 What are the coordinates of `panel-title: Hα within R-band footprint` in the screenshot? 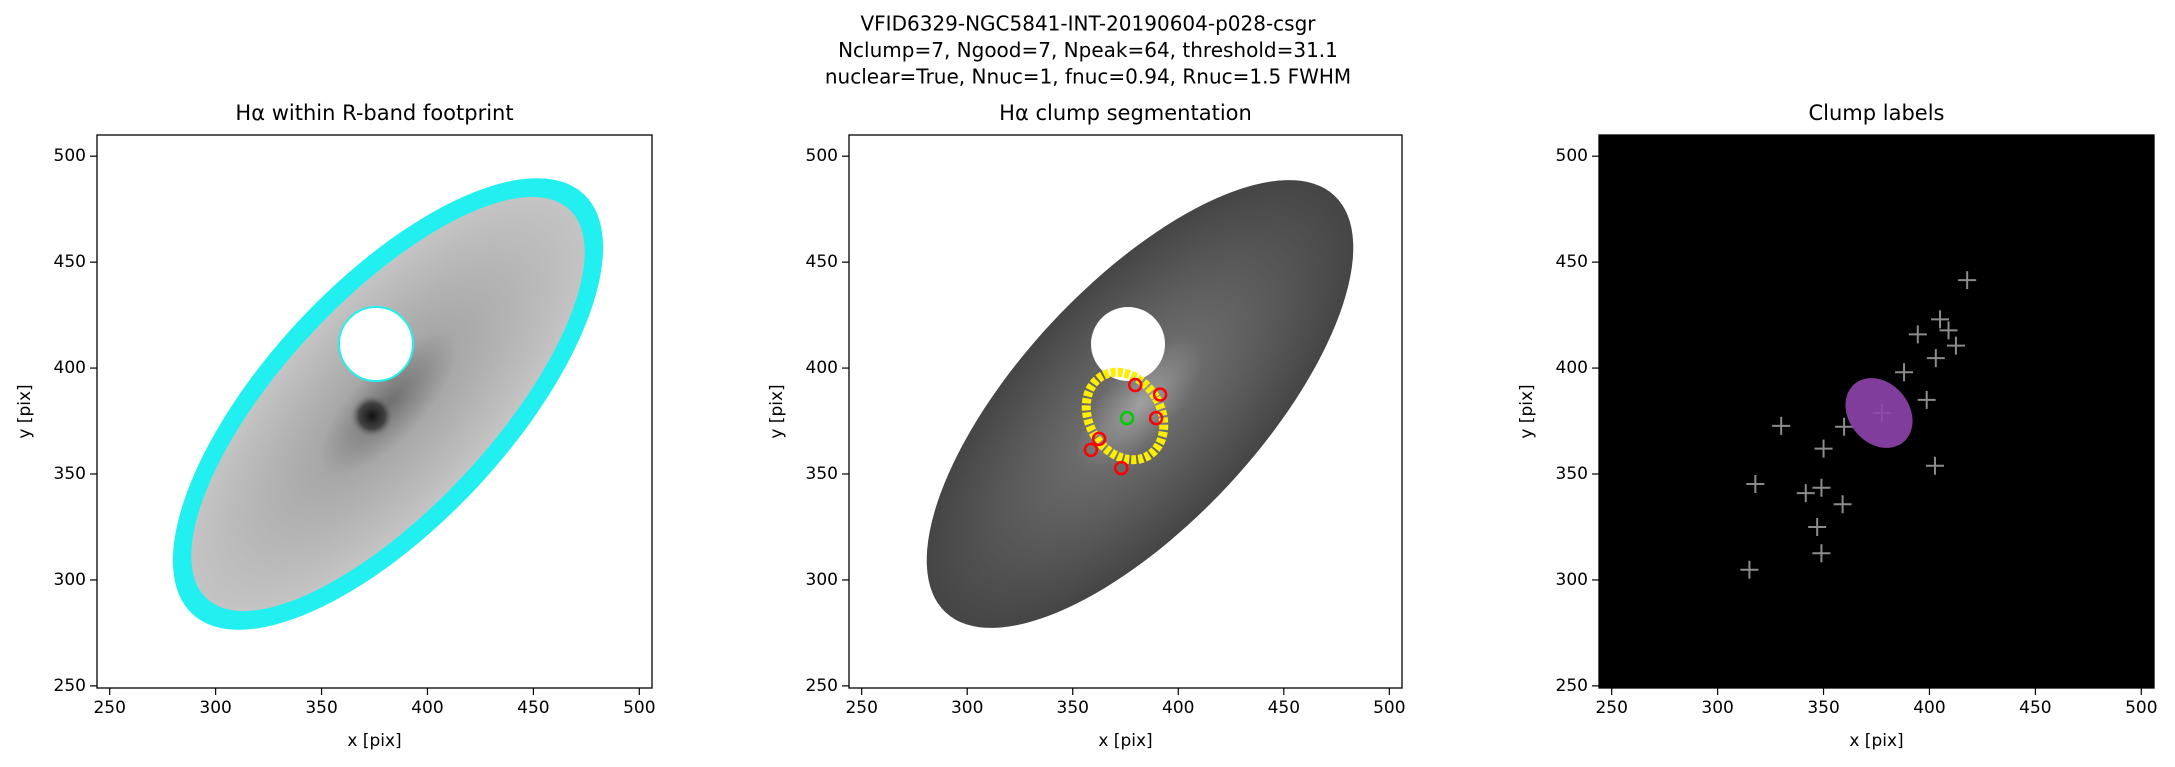 It's located at (374, 113).